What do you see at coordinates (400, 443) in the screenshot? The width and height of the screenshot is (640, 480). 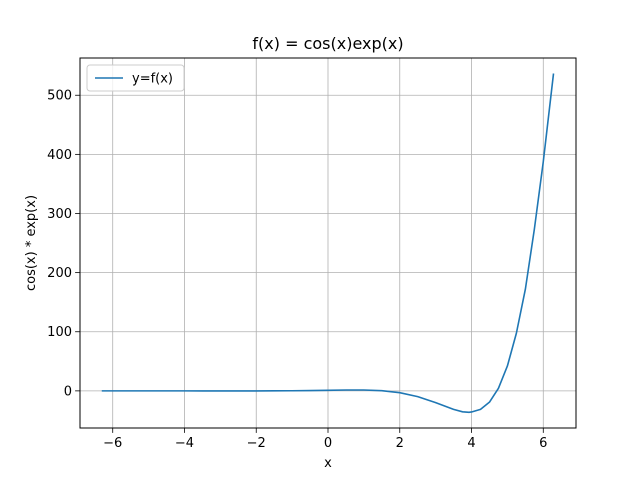 I see `x-tick-label: 2` at bounding box center [400, 443].